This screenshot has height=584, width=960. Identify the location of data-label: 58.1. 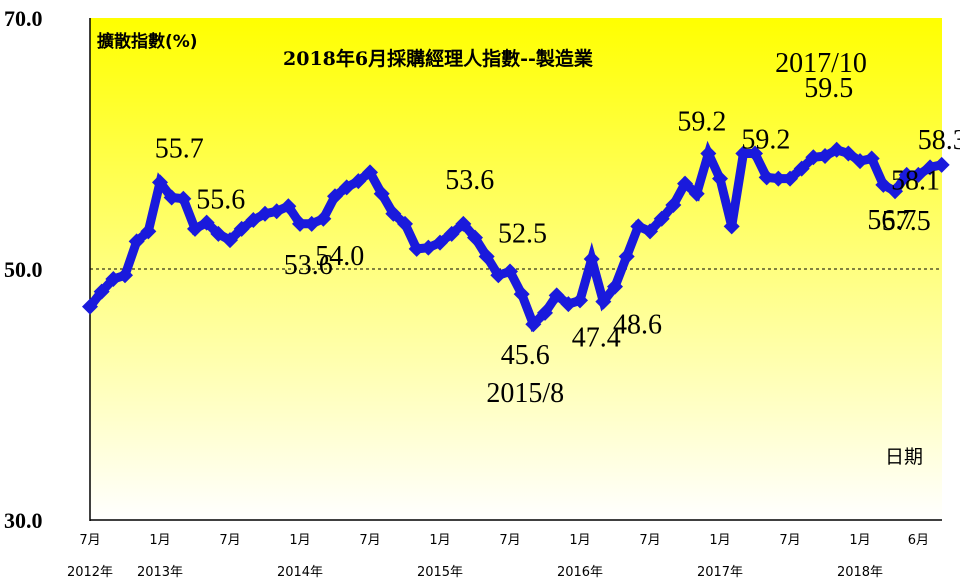
(915, 180).